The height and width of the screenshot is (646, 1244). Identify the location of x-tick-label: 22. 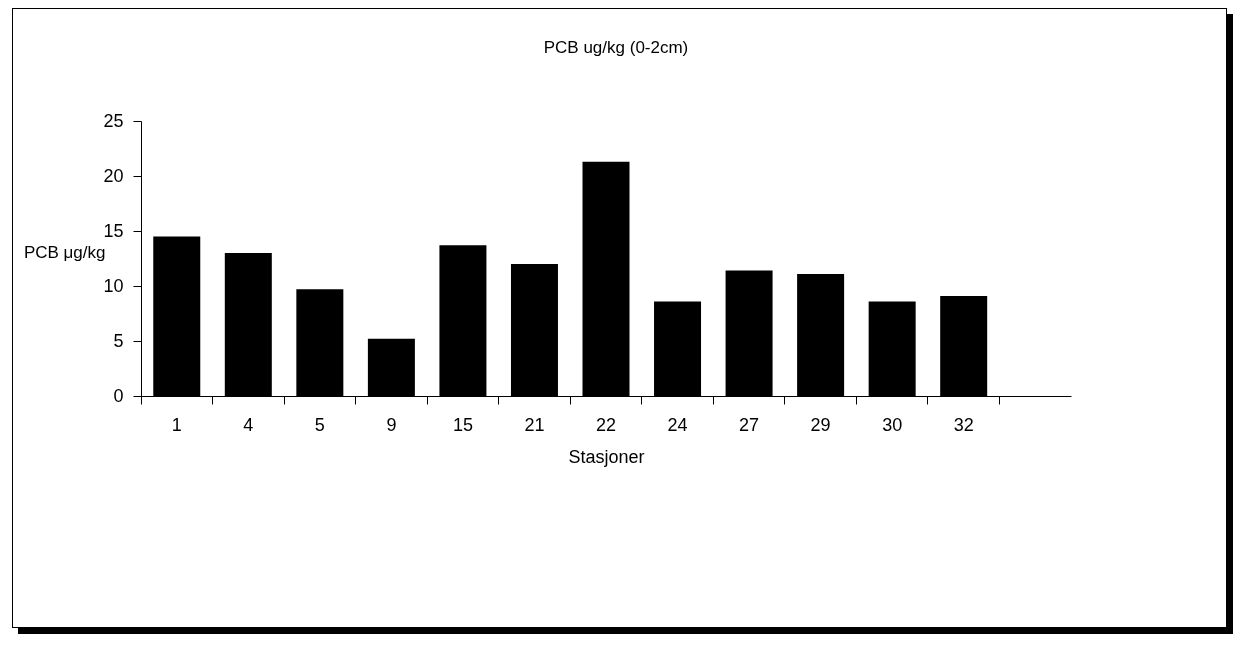
(606, 424).